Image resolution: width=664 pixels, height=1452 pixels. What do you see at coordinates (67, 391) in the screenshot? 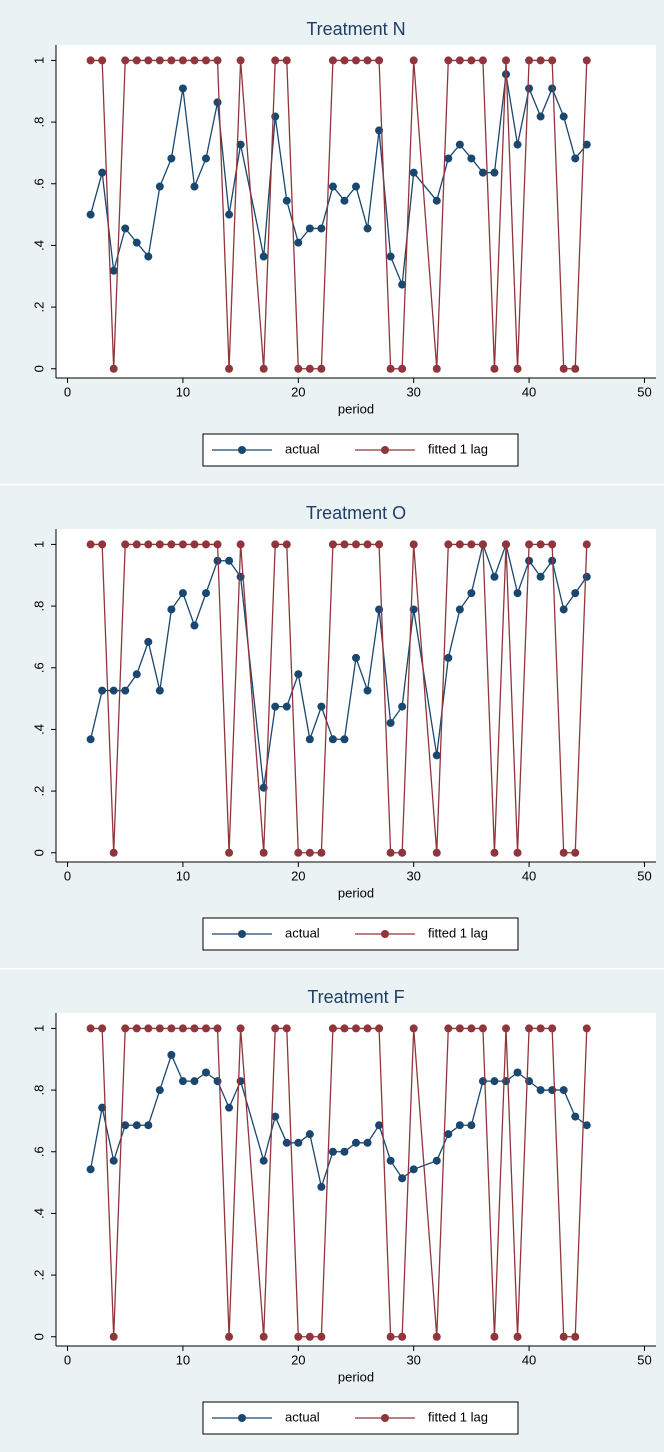
I see `x-tick-label: 0` at bounding box center [67, 391].